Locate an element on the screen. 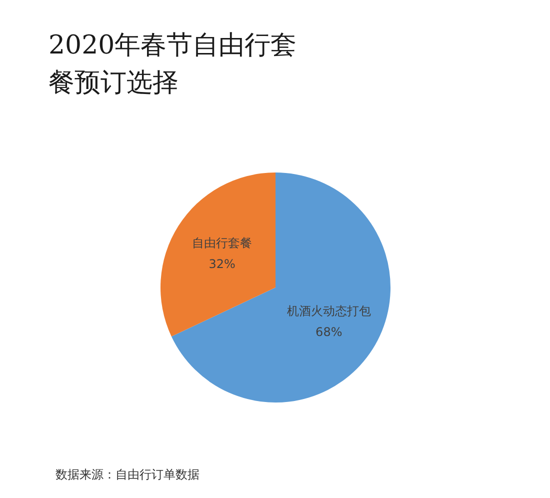 The image size is (550, 498). source-note: 数据来源：自由行订单数据 is located at coordinates (128, 475).